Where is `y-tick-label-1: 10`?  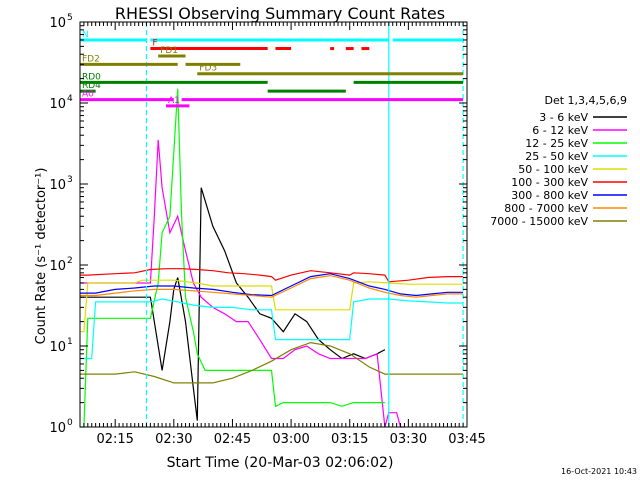 y-tick-label-1: 10 is located at coordinates (57, 347).